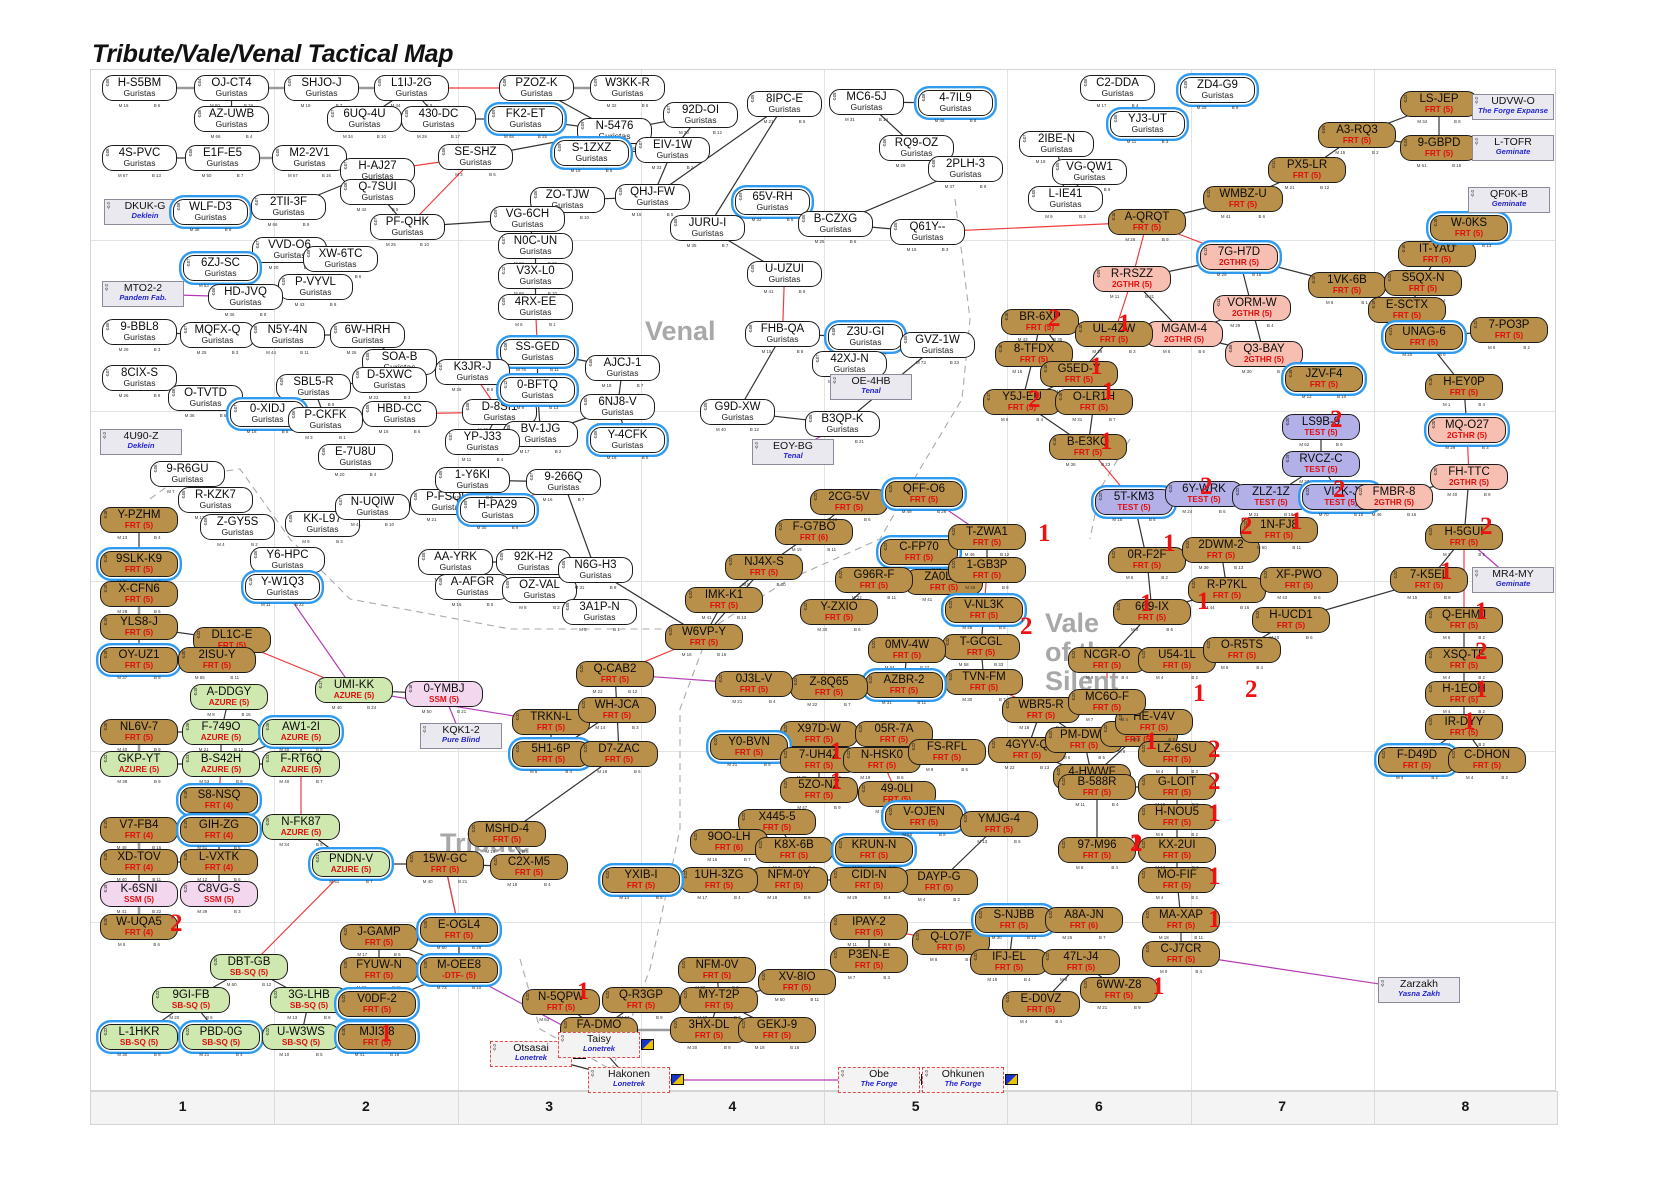  I want to click on system-node-juru-i: -0.05 JURU-I Guristas M 35 B 7, so click(707, 231).